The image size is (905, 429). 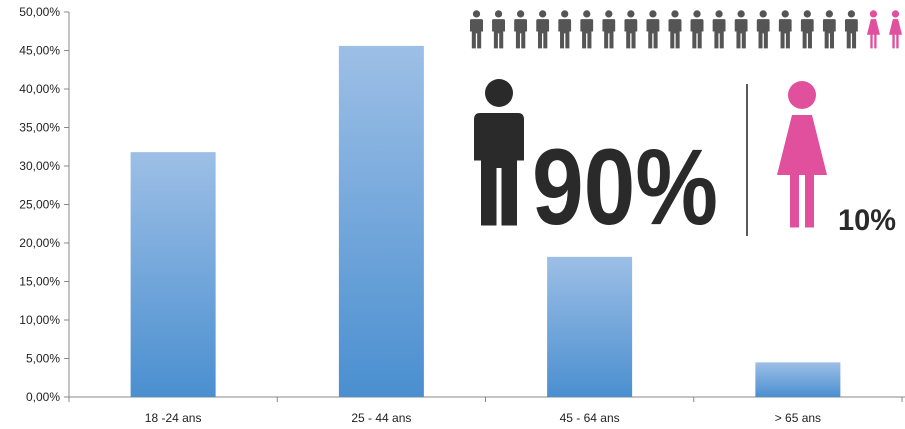 I want to click on x-tick-label: 25 - 44 ans, so click(x=381, y=418).